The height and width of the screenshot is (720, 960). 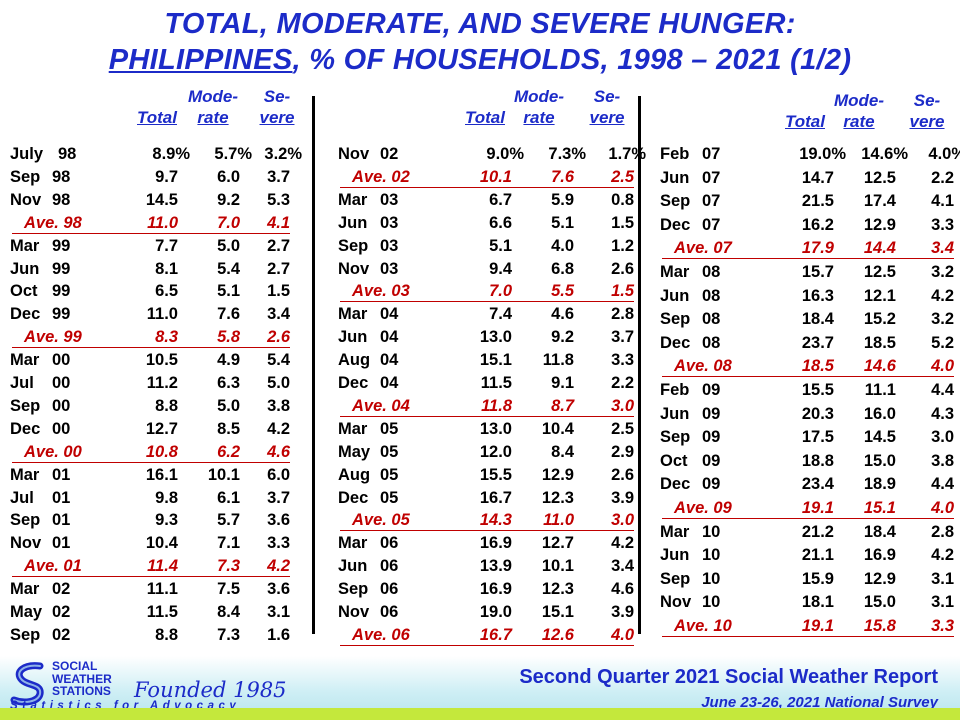 I want to click on moderate-value: 12.5, so click(x=879, y=177).